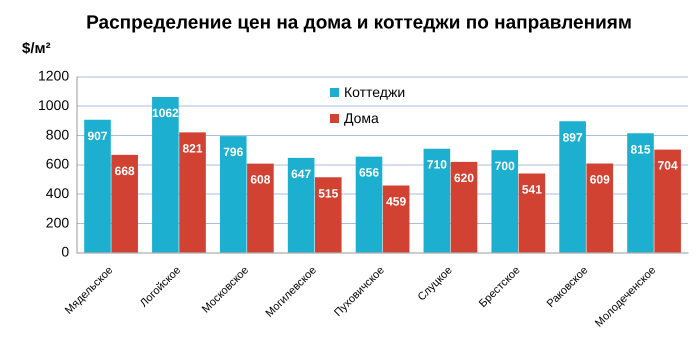 The image size is (700, 339). Describe the element at coordinates (97, 135) in the screenshot. I see `data-label: 907` at that location.